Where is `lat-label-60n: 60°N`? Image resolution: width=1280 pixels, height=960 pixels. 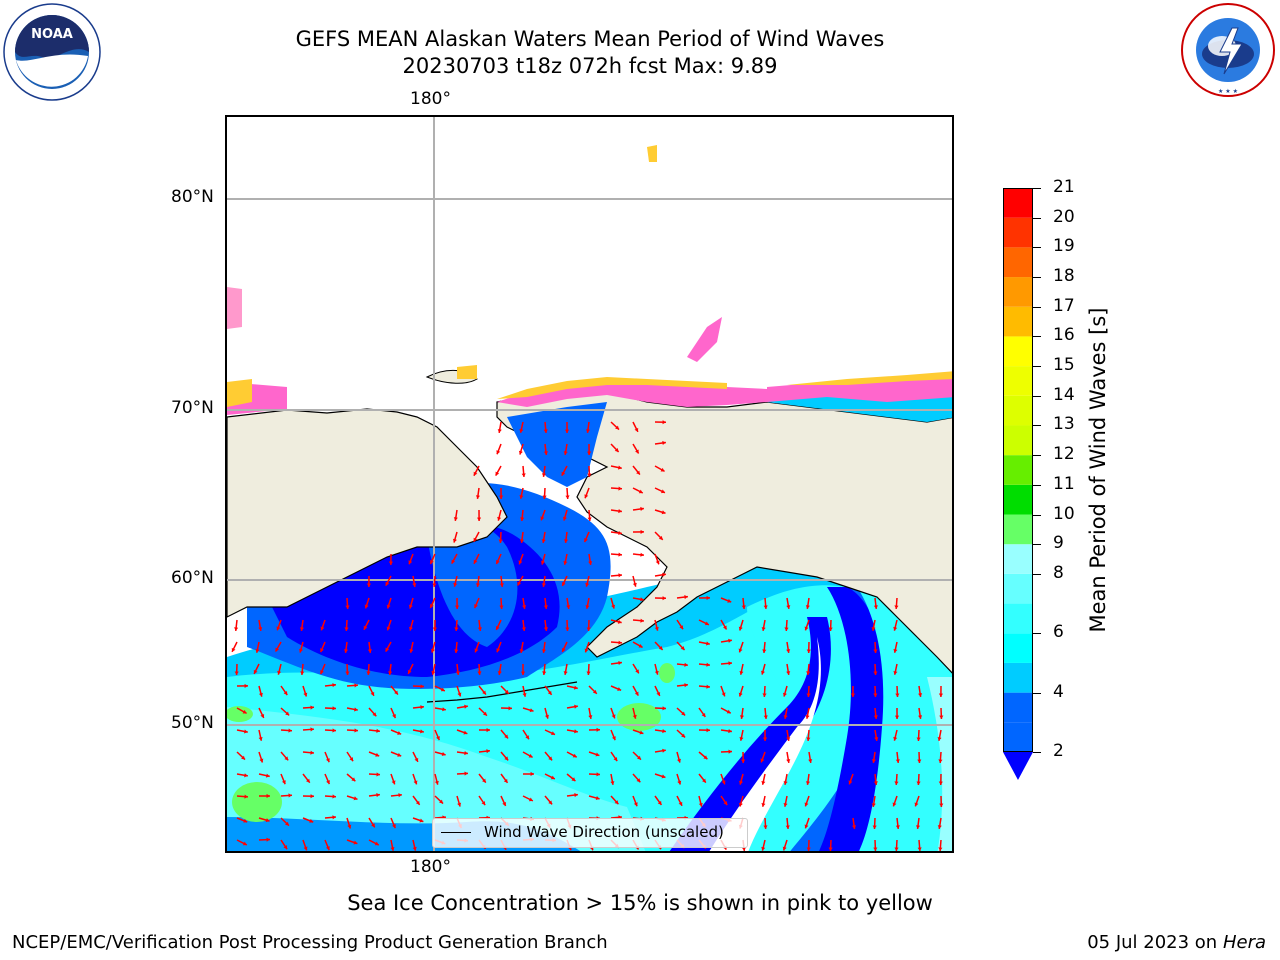
lat-label-60n: 60°N is located at coordinates (192, 578).